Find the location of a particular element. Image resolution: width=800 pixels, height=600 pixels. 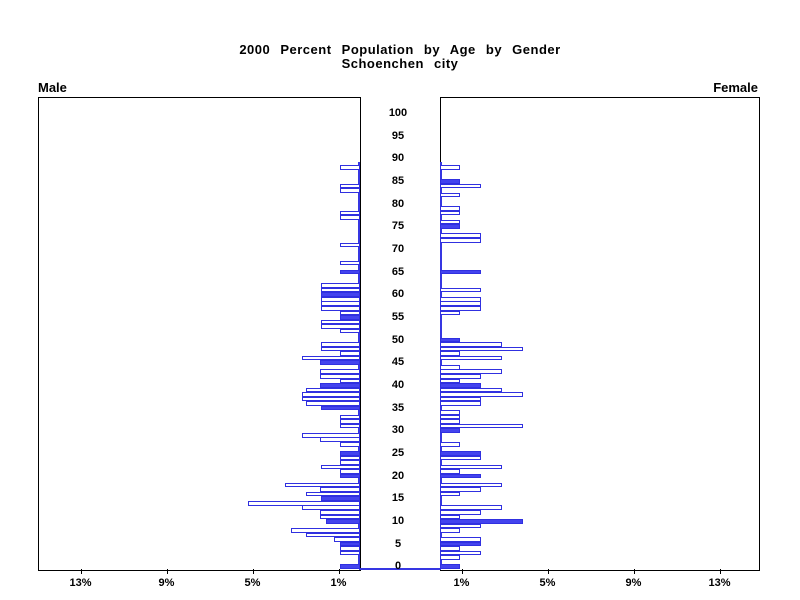

age-tick-label: 75 is located at coordinates (398, 226).